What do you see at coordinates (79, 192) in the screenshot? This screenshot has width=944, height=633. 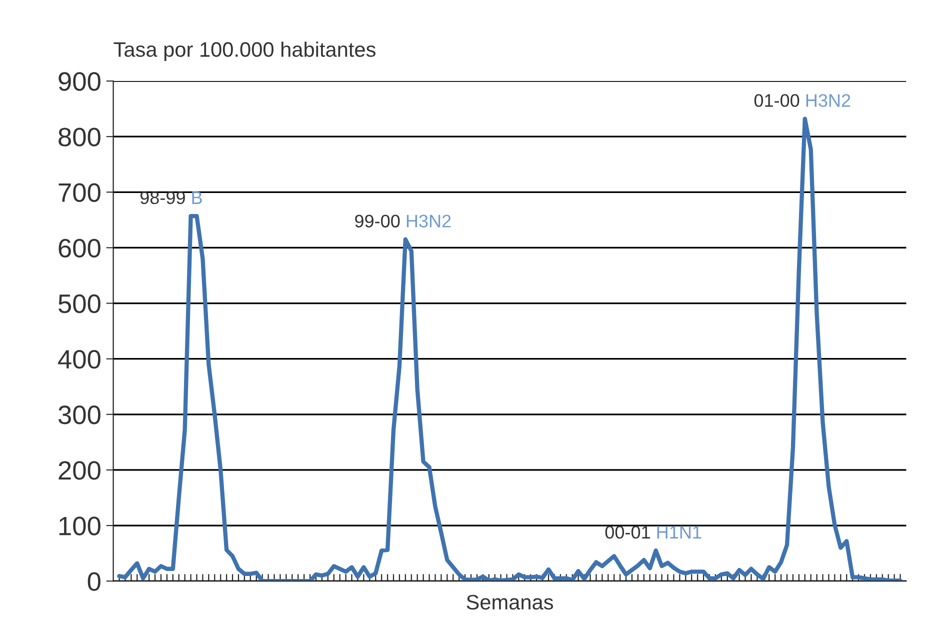 I see `y-tick-label: 700` at bounding box center [79, 192].